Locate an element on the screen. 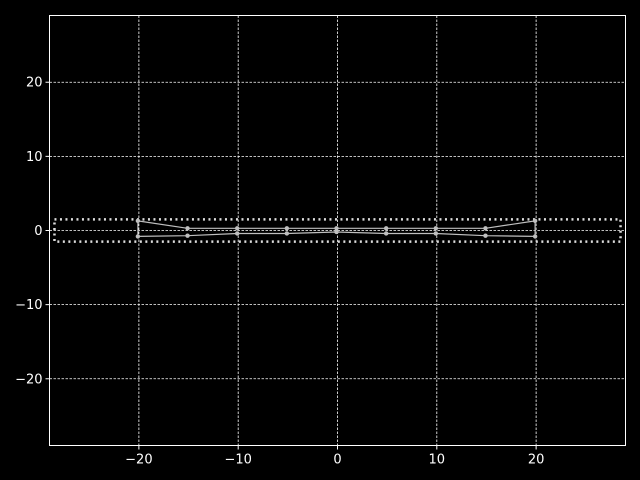 The height and width of the screenshot is (480, 640). y-tick-label: 0 is located at coordinates (38, 231).